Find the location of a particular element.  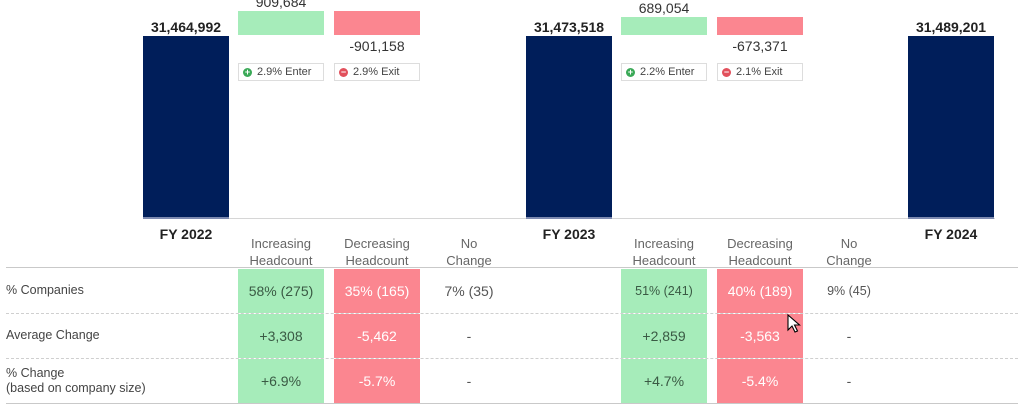

exit-percent-text: 2.9% Exit is located at coordinates (376, 72).